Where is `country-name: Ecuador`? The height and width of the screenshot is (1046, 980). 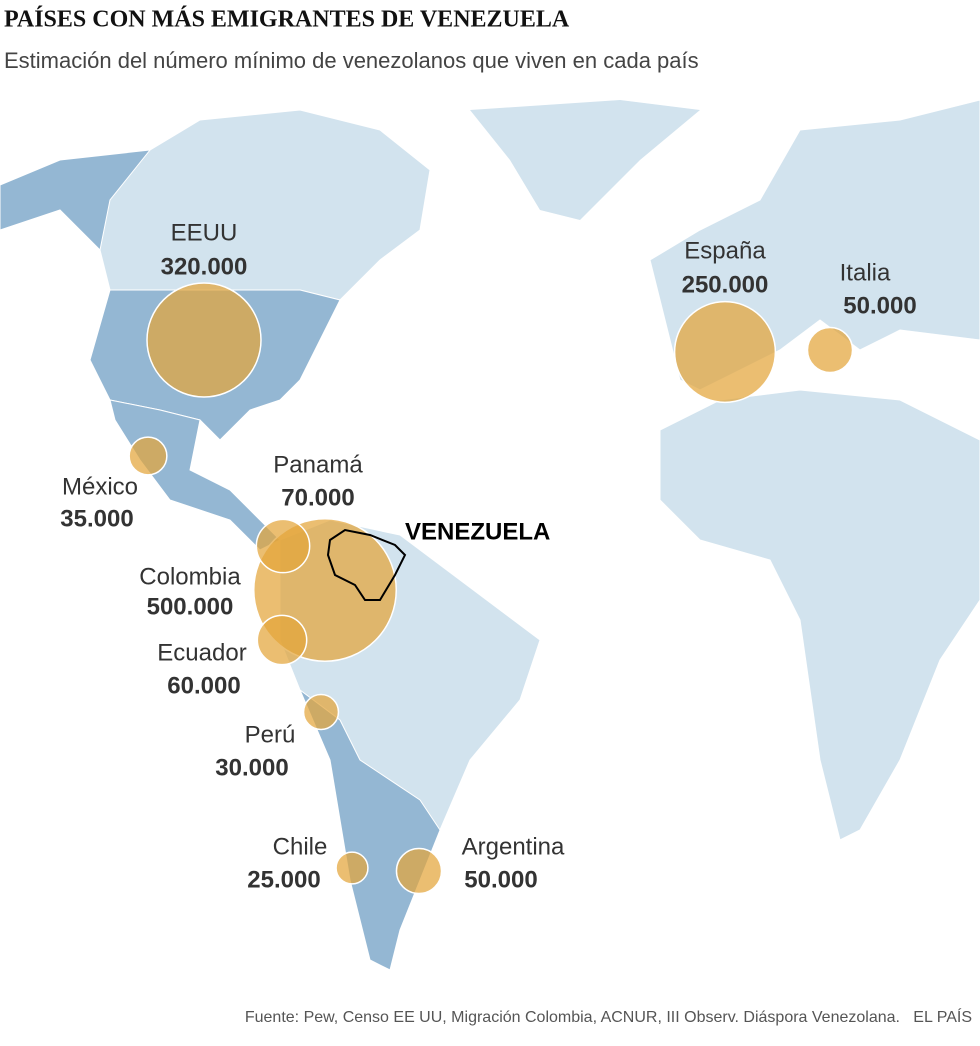 country-name: Ecuador is located at coordinates (201, 652).